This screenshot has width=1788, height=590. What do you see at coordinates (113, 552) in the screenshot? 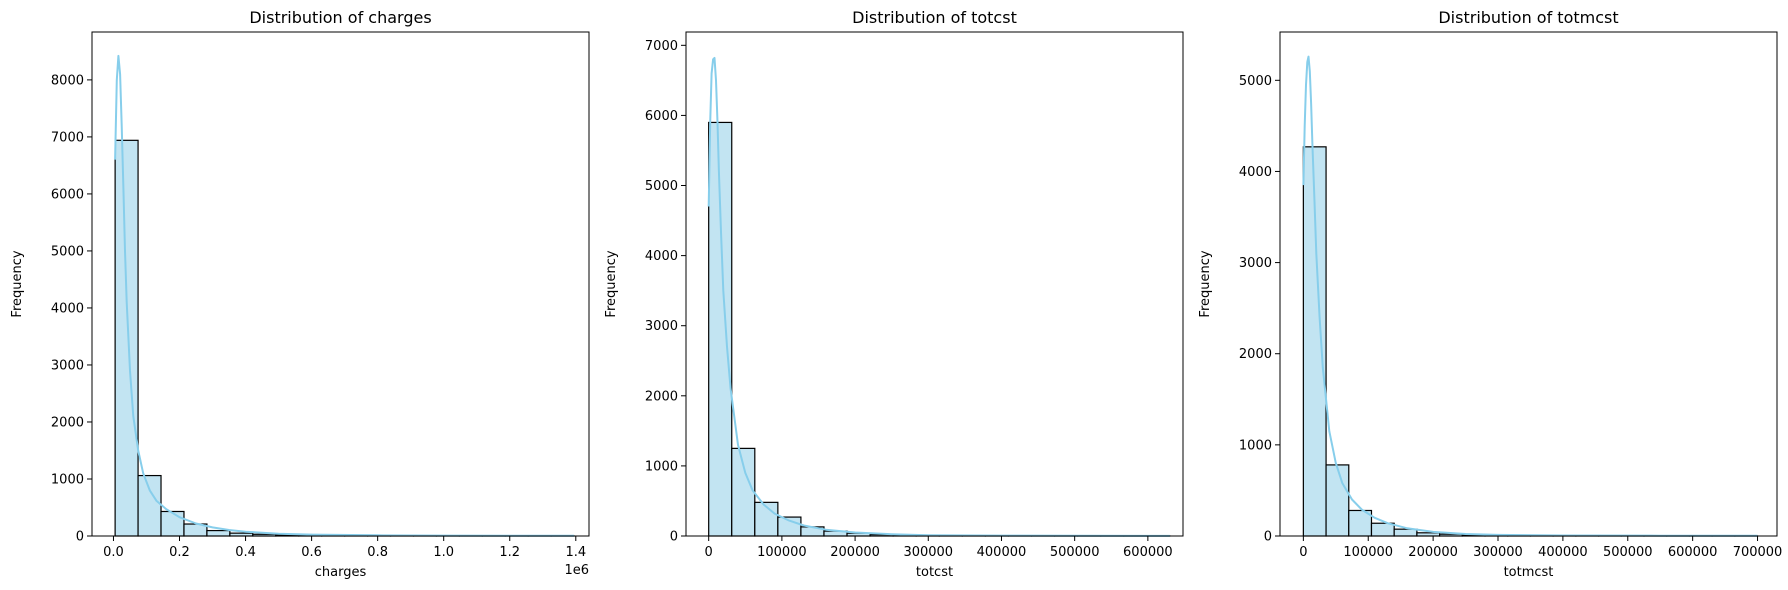
I see `x-tick-label: 0.0` at bounding box center [113, 552].